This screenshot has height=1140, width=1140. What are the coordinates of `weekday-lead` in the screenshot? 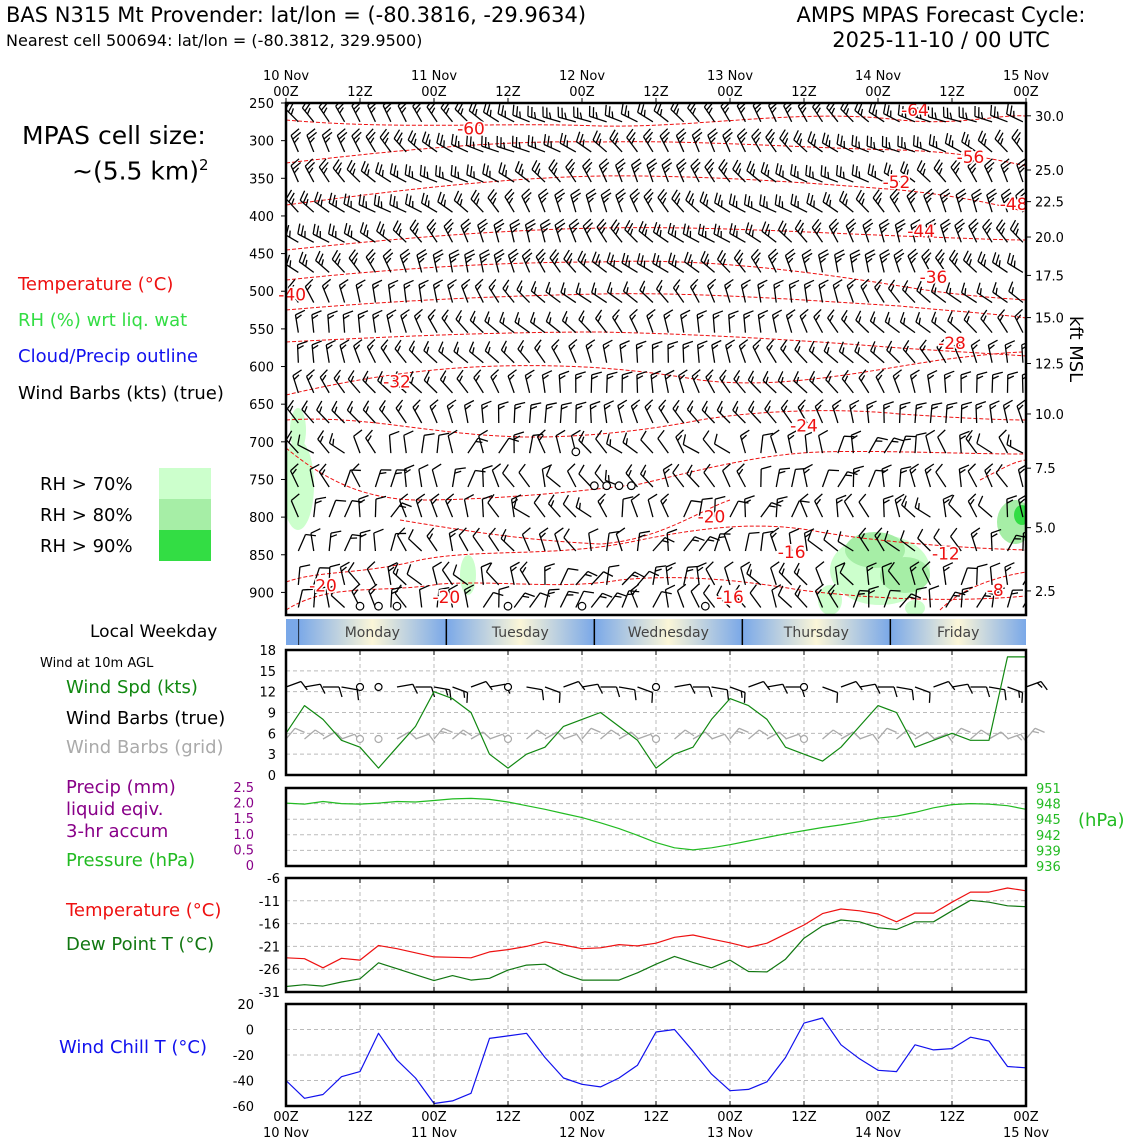 It's located at (292, 632).